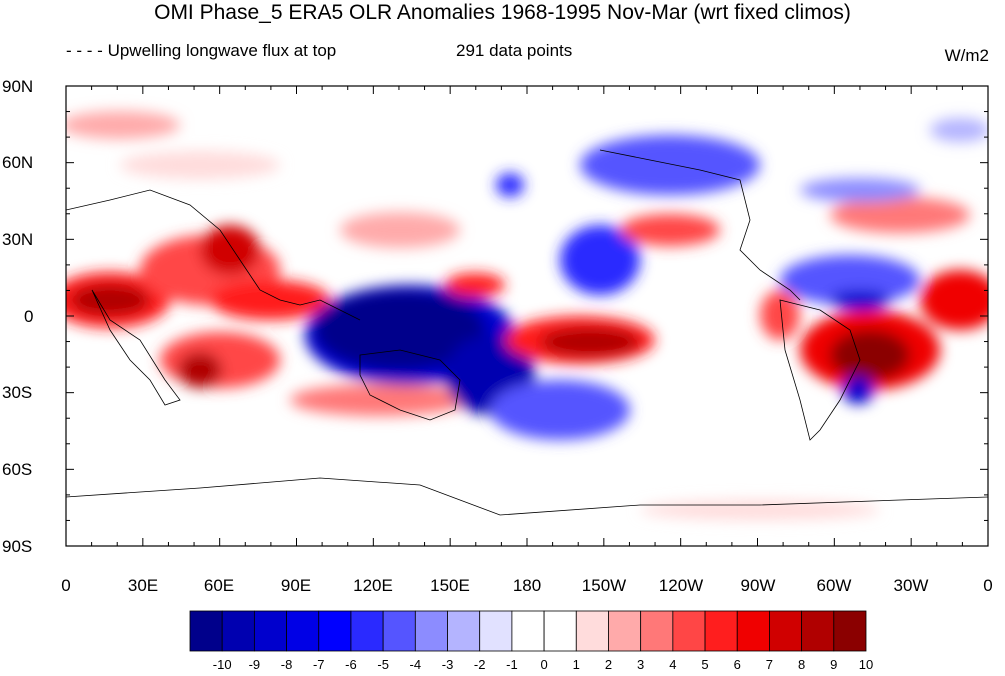 The image size is (1005, 676). I want to click on colorbar-label: -6, so click(351, 664).